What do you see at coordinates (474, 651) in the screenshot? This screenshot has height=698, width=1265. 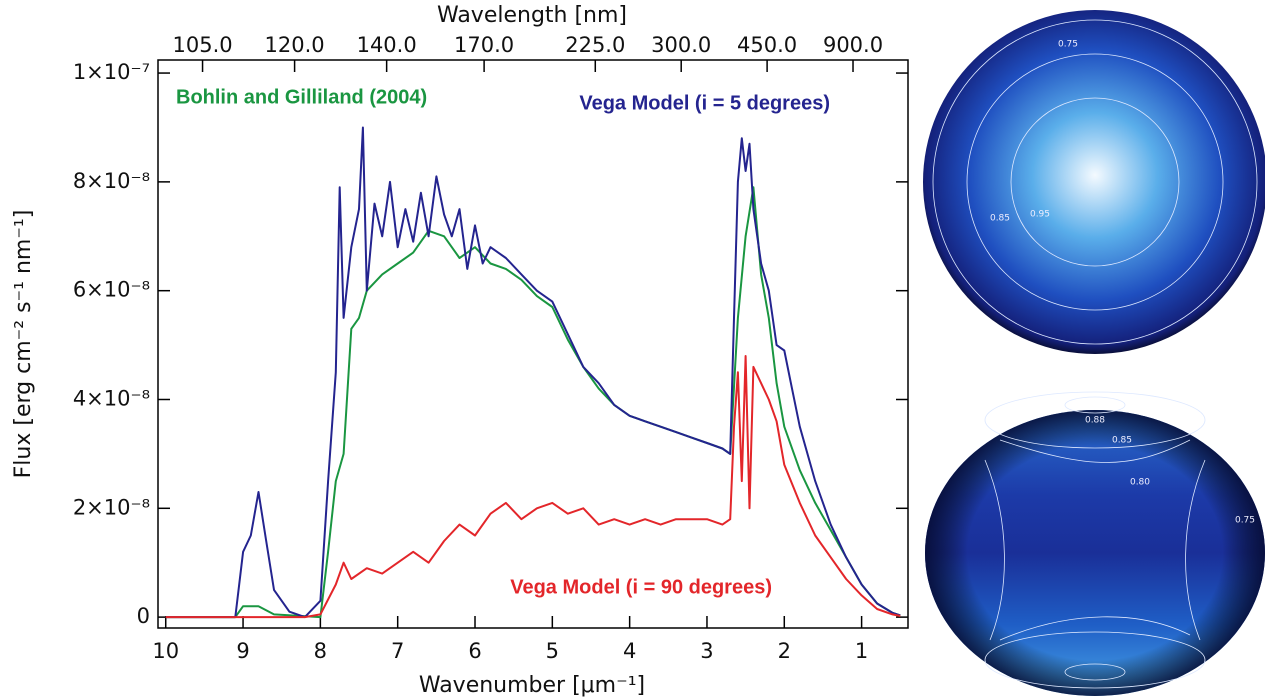 I see `x-tick-label: 6` at bounding box center [474, 651].